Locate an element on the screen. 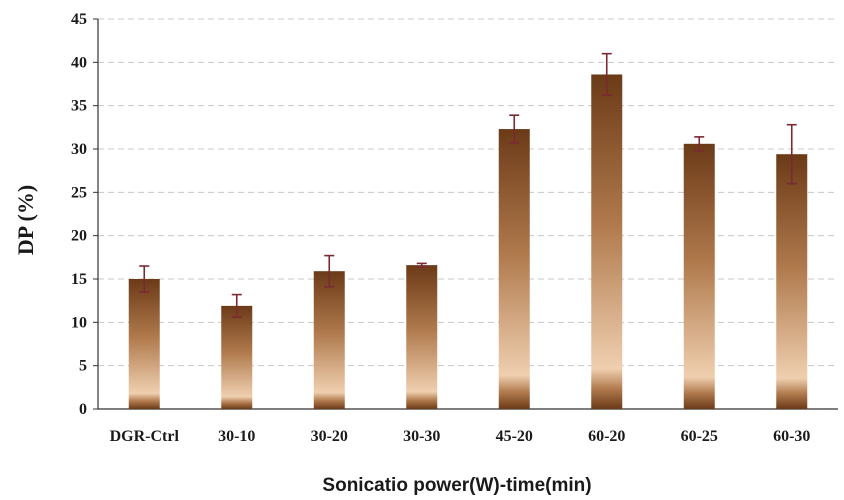  y-tick-label: 15 is located at coordinates (79, 279).